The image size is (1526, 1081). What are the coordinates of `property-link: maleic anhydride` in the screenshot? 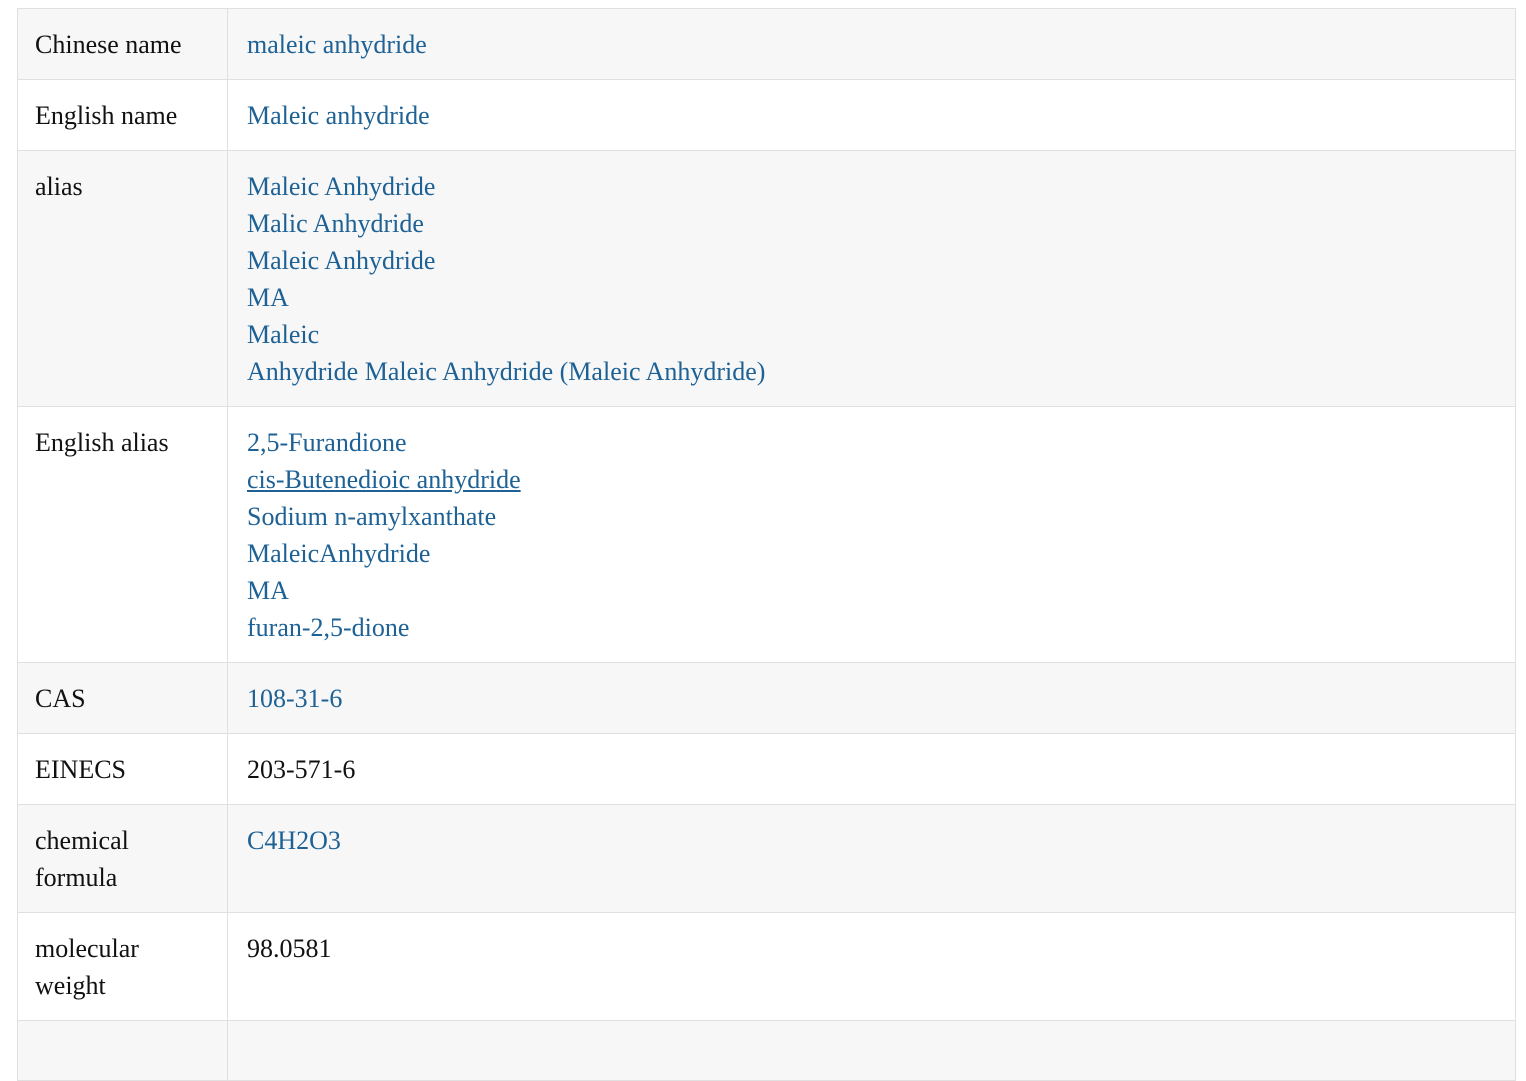 It's located at (337, 44).